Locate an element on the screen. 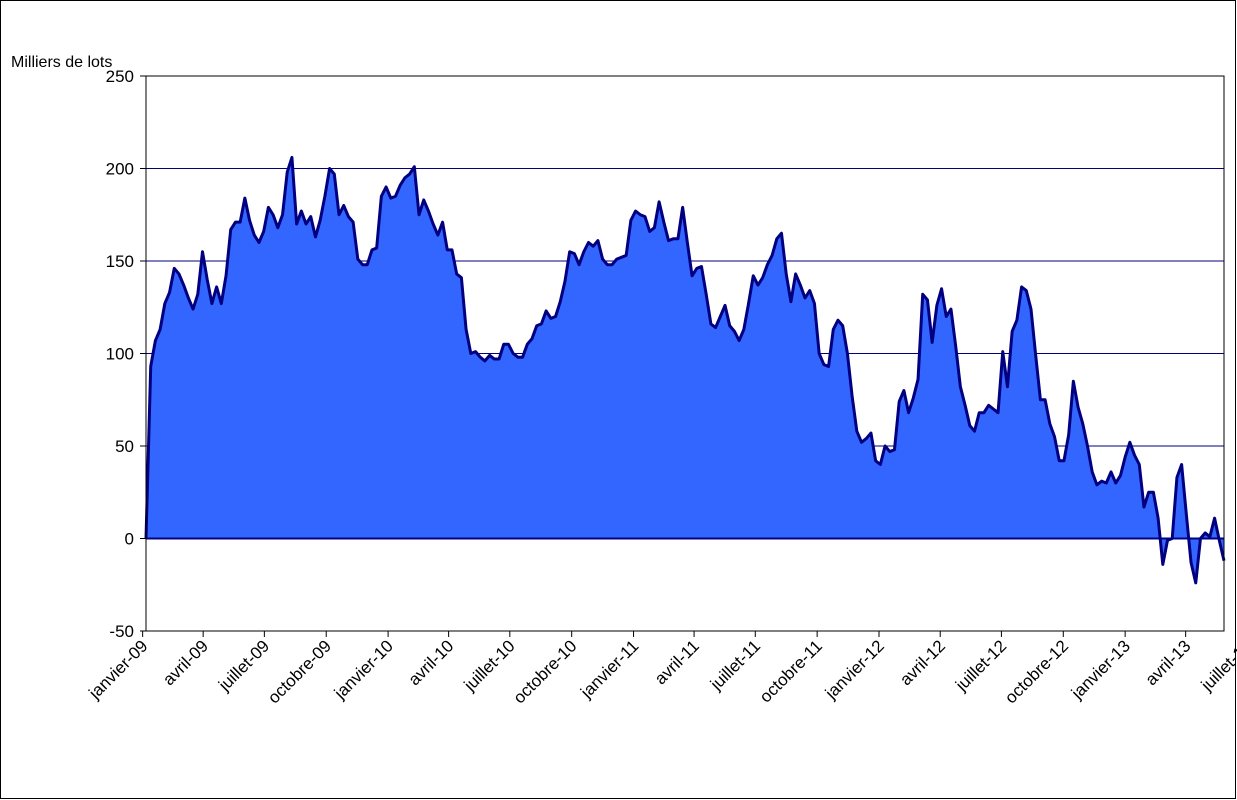  x-tick-label: octobre-11 is located at coordinates (791, 671).